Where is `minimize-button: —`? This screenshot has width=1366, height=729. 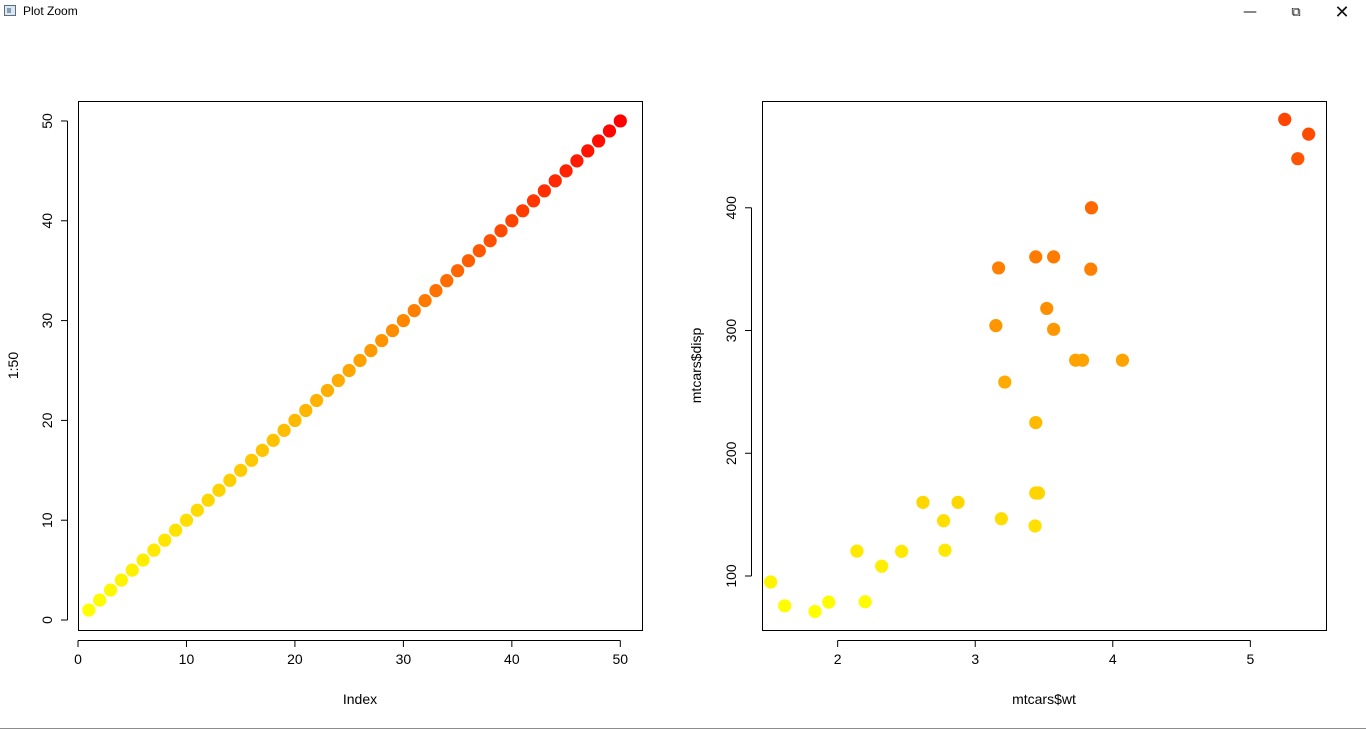
minimize-button: — is located at coordinates (1250, 12).